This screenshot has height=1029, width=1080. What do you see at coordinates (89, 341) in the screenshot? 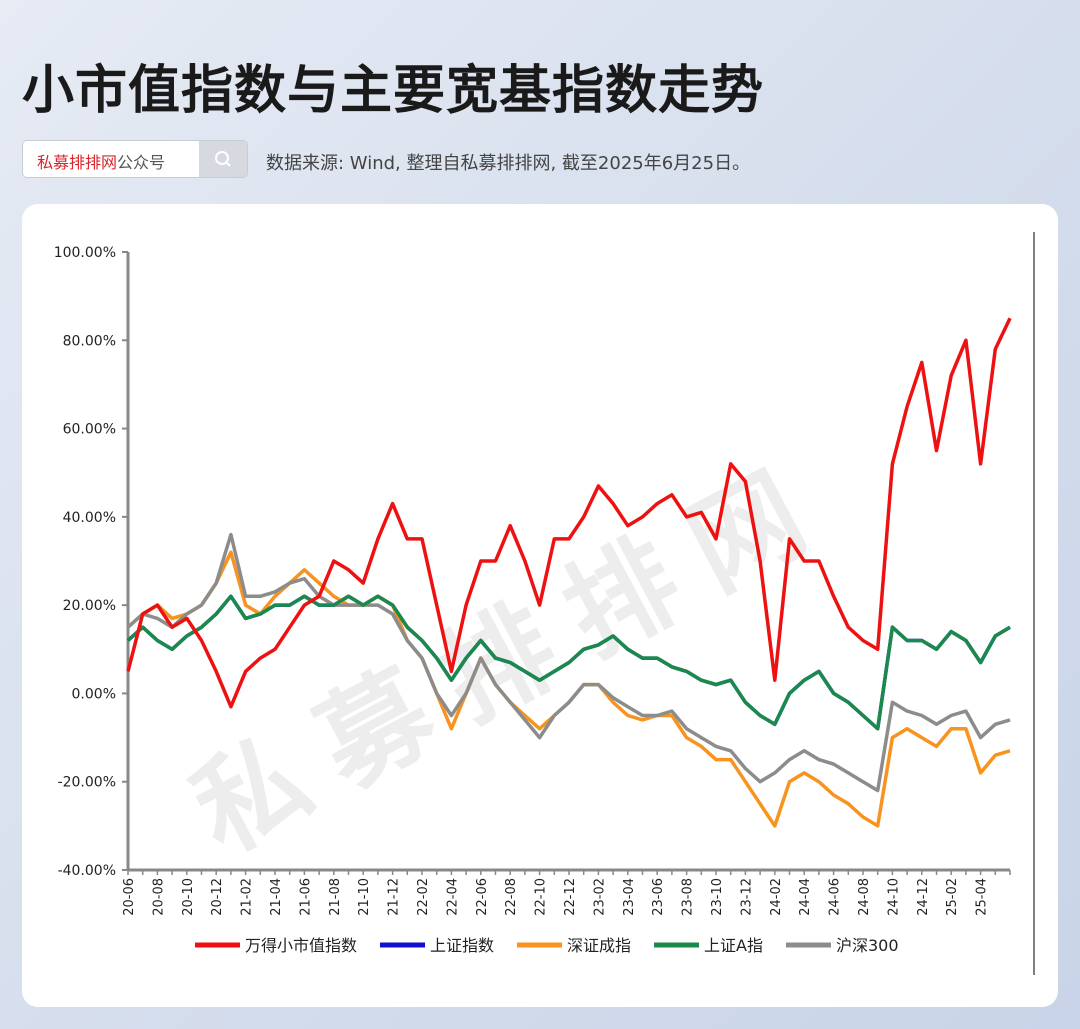
I see `y-tick-label: 80.00%` at bounding box center [89, 341].